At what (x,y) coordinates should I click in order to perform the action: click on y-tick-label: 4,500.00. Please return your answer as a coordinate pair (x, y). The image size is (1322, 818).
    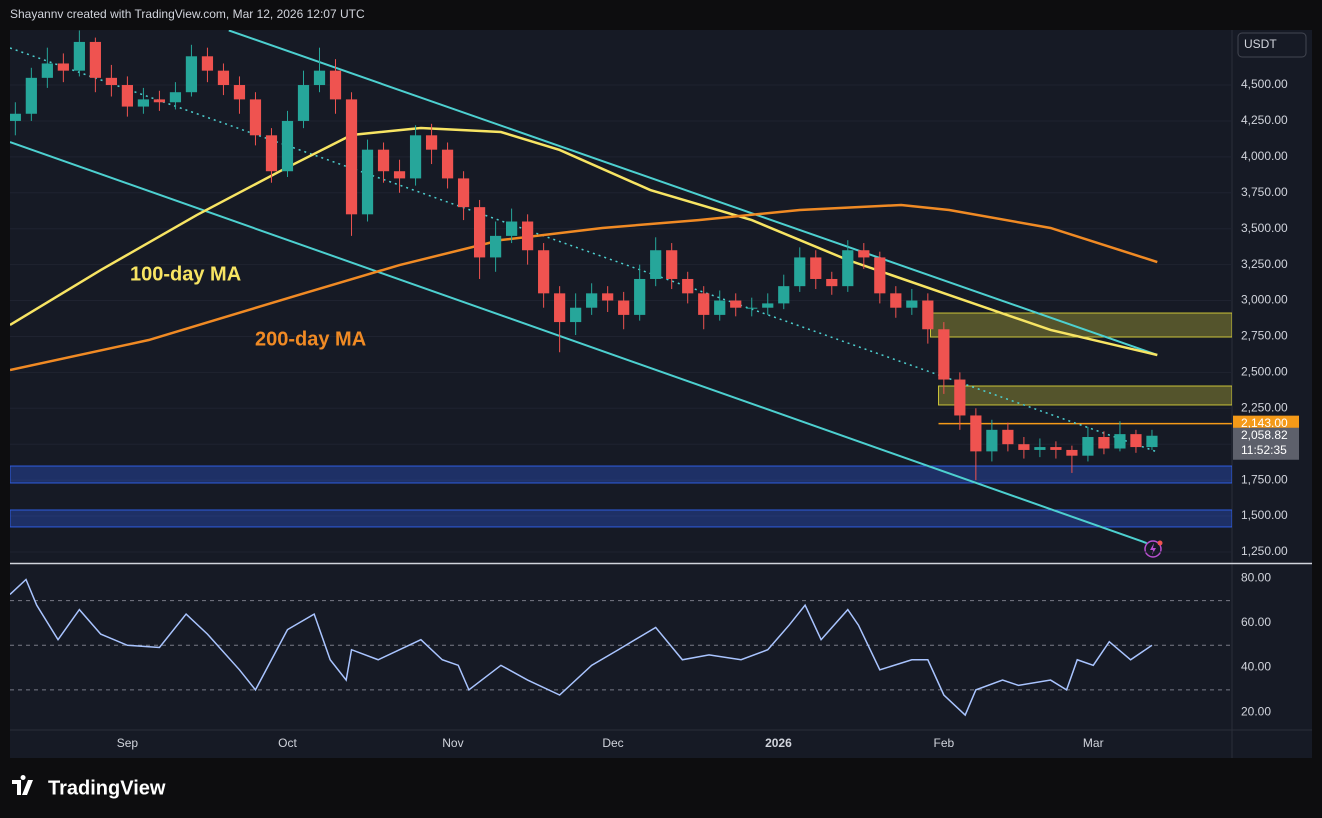
    Looking at the image, I should click on (1264, 84).